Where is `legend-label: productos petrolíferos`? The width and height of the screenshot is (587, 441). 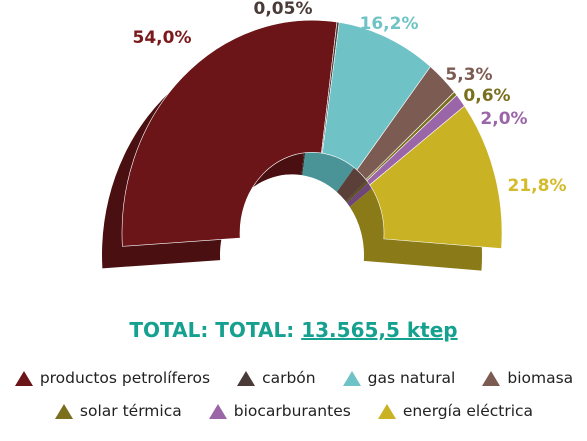 legend-label: productos petrolíferos is located at coordinates (125, 378).